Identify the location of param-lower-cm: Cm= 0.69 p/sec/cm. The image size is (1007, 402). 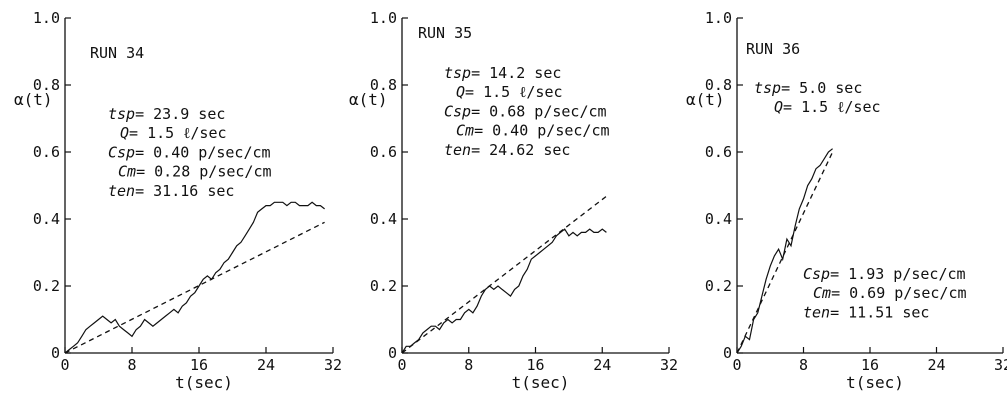
(890, 293).